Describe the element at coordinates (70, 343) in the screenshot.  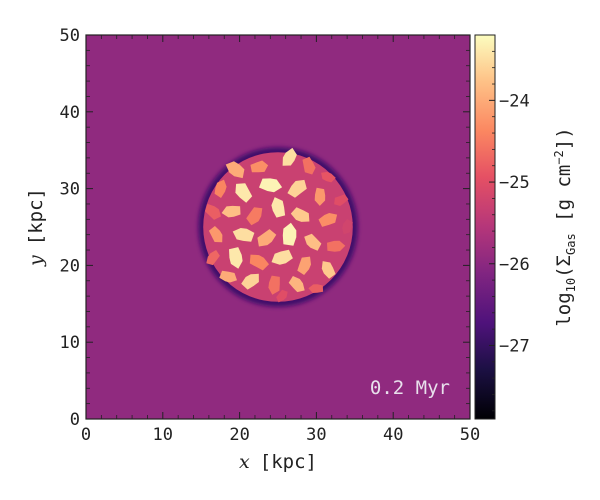
I see `y-tick-label: 10` at that location.